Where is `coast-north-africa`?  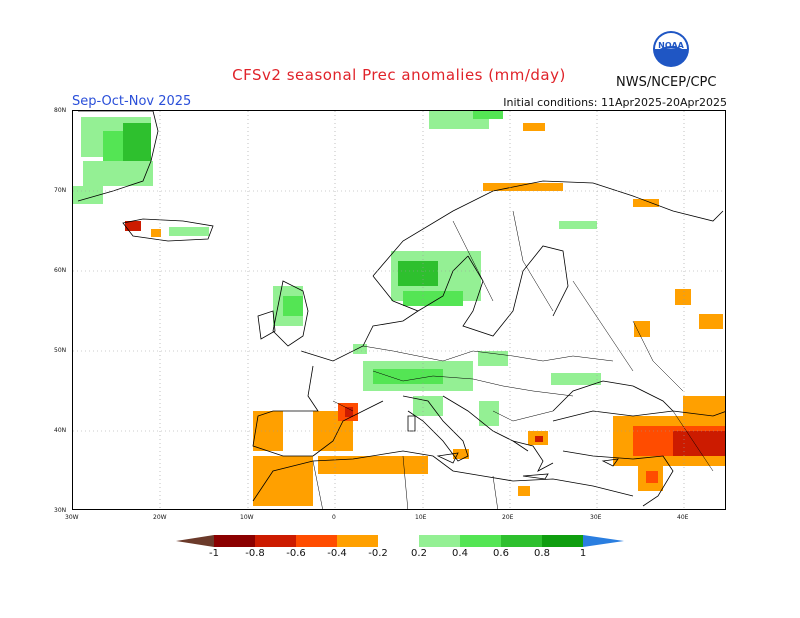 coast-north-africa is located at coordinates (443, 476).